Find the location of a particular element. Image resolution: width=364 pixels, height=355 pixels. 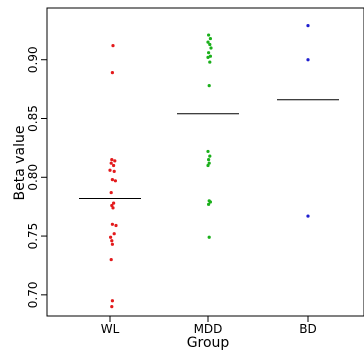

y-tick-label: 0.80 is located at coordinates (33, 177).